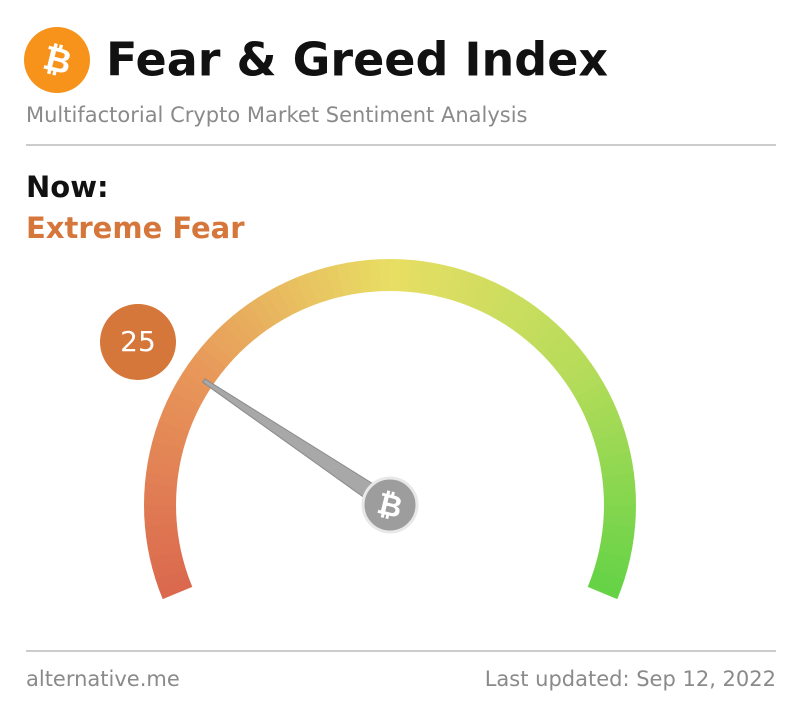 Image resolution: width=800 pixels, height=719 pixels. What do you see at coordinates (67, 187) in the screenshot?
I see `now-label: Now:` at bounding box center [67, 187].